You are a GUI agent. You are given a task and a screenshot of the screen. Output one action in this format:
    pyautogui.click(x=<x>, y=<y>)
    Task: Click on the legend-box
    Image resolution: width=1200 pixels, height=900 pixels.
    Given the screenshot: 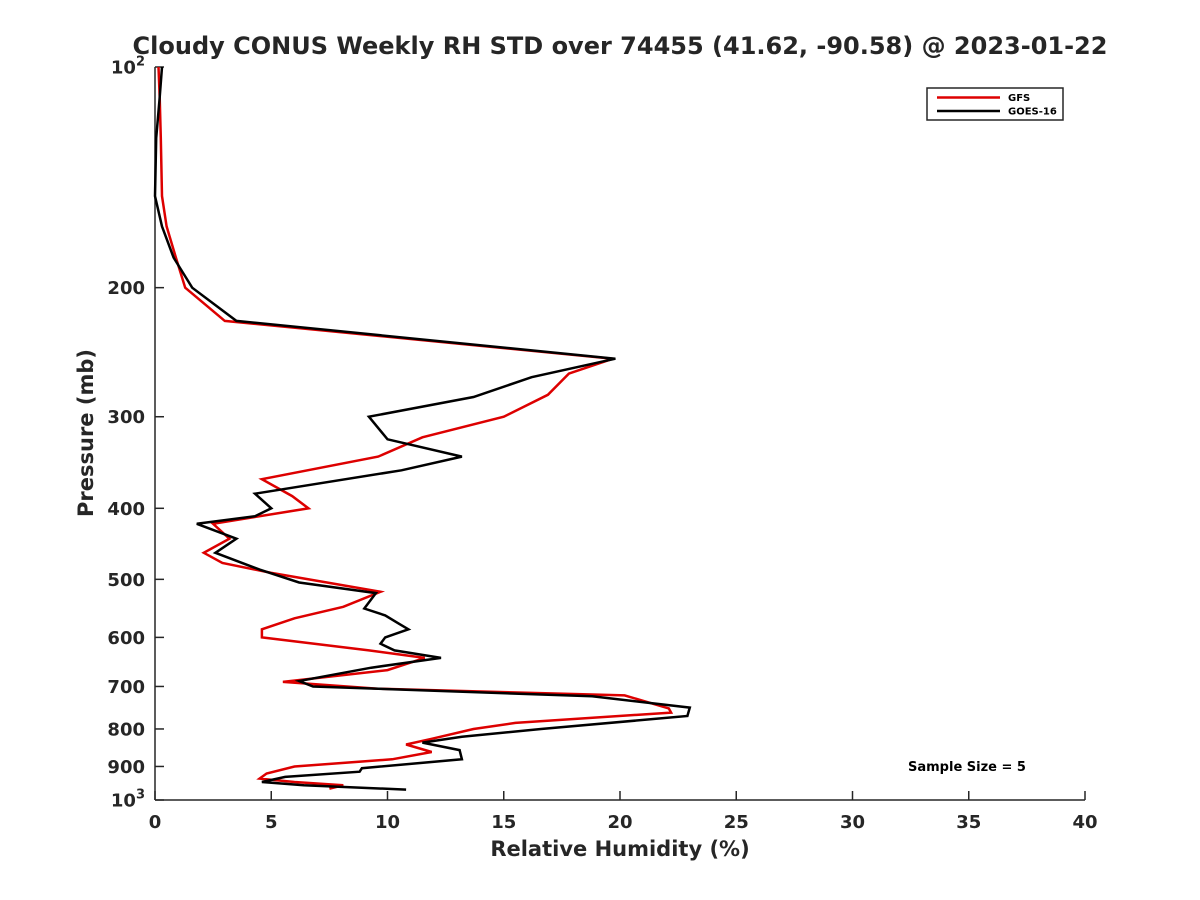 What is the action you would take?
    pyautogui.click(x=995, y=104)
    